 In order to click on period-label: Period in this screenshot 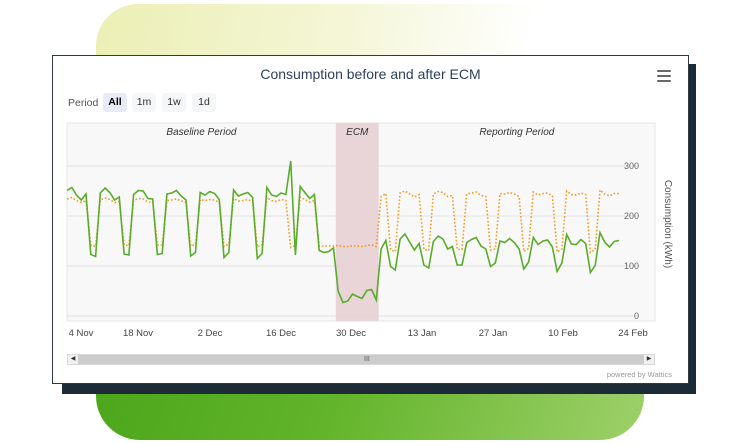, I will do `click(83, 103)`.